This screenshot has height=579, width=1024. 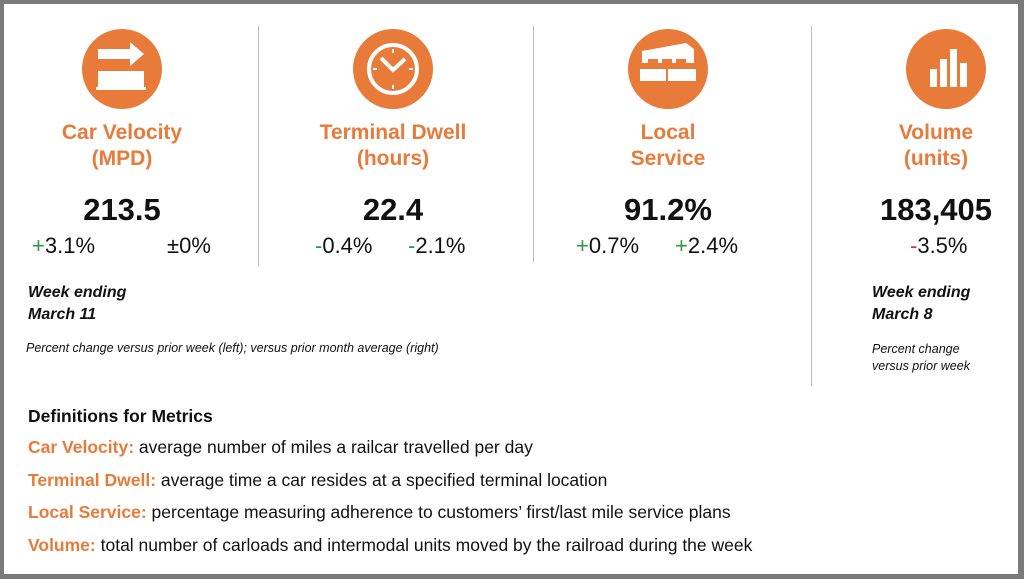 What do you see at coordinates (936, 209) in the screenshot?
I see `metric-value: 183,405` at bounding box center [936, 209].